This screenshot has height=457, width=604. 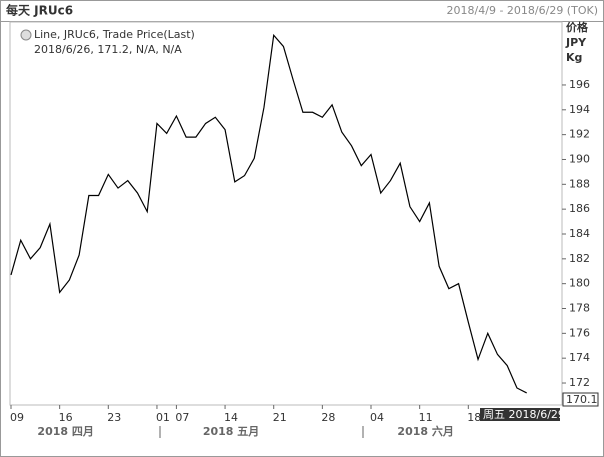 What do you see at coordinates (231, 431) in the screenshot?
I see `month-label: 2018 五月` at bounding box center [231, 431].